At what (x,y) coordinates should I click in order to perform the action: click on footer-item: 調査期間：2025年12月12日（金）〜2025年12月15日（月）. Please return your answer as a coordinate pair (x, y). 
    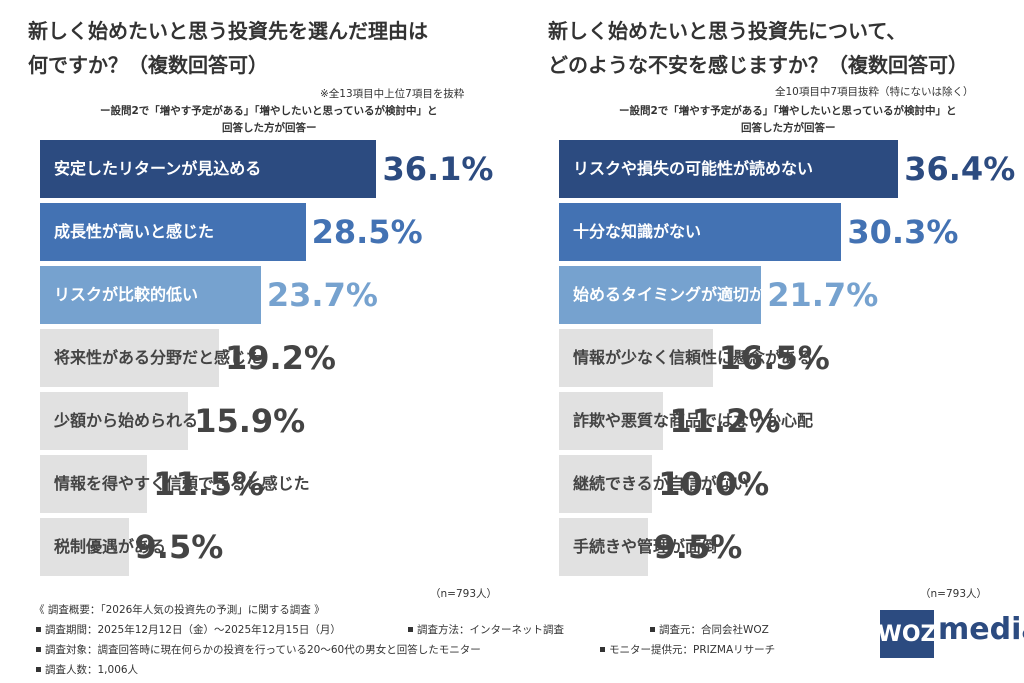
    Looking at the image, I should click on (193, 630).